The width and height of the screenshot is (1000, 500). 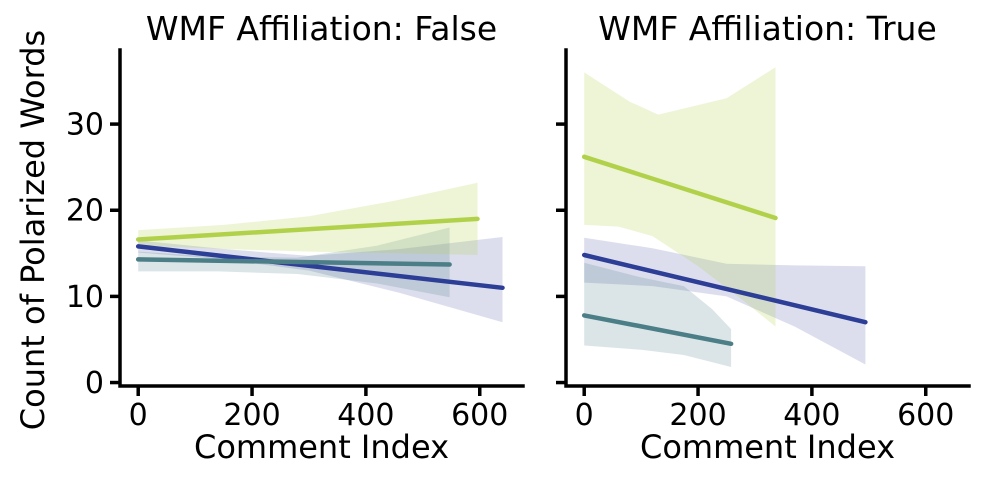 What do you see at coordinates (85, 297) in the screenshot?
I see `y-tick-label: 10` at bounding box center [85, 297].